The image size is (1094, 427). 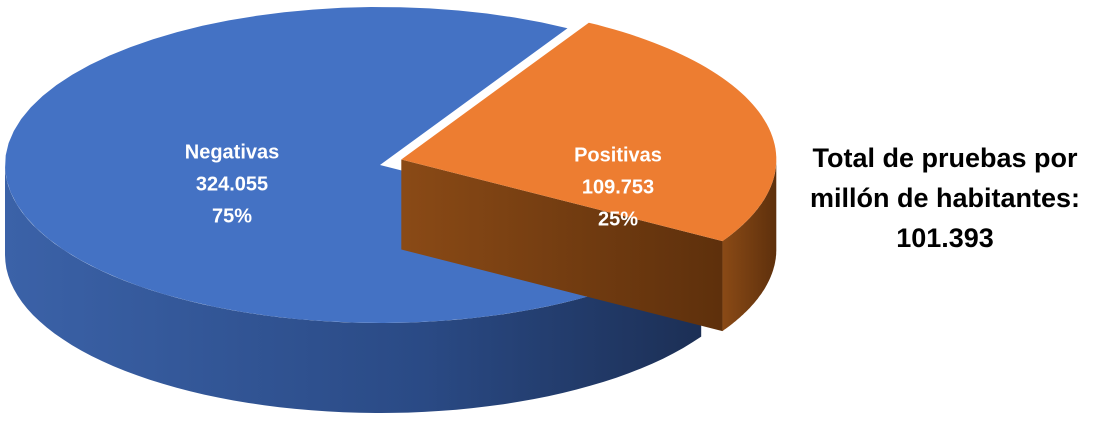 I want to click on slice-face, so click(x=562, y=245).